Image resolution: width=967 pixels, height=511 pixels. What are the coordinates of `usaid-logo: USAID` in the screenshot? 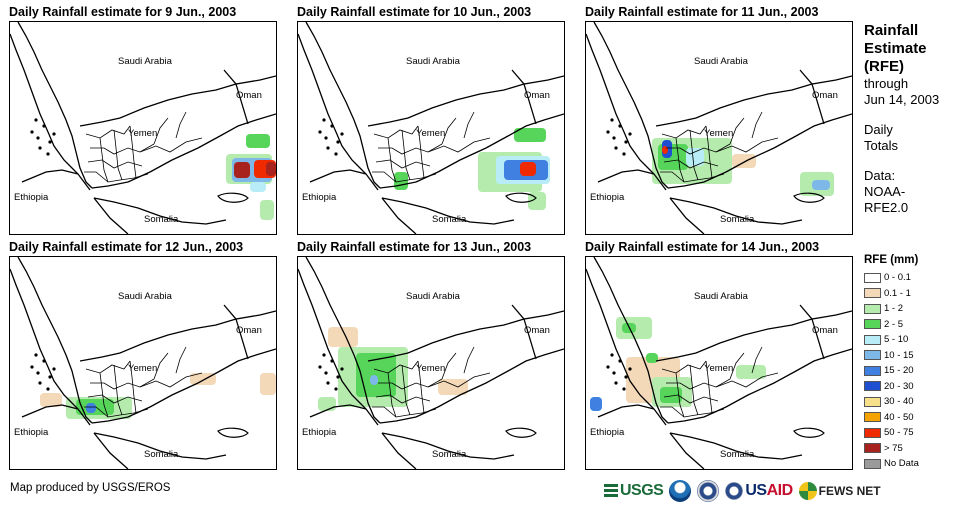 It's located at (759, 491).